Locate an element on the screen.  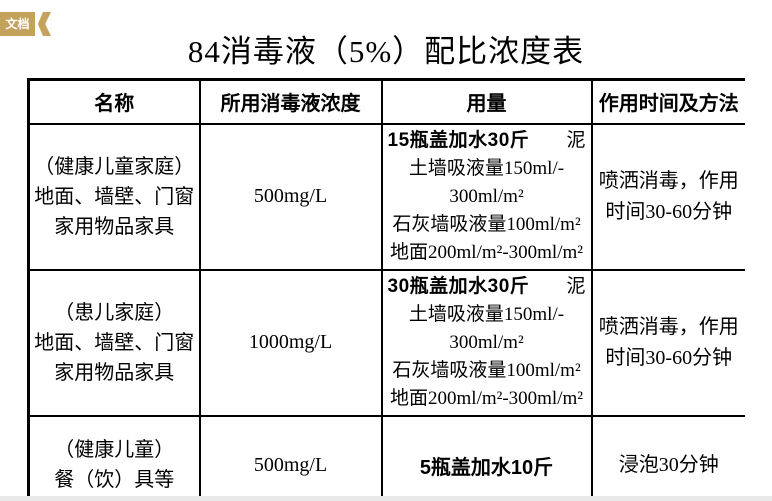
cell-name: （健康儿童家庭） 地面、墙壁、门窗 家用物品家具 is located at coordinates (114, 196).